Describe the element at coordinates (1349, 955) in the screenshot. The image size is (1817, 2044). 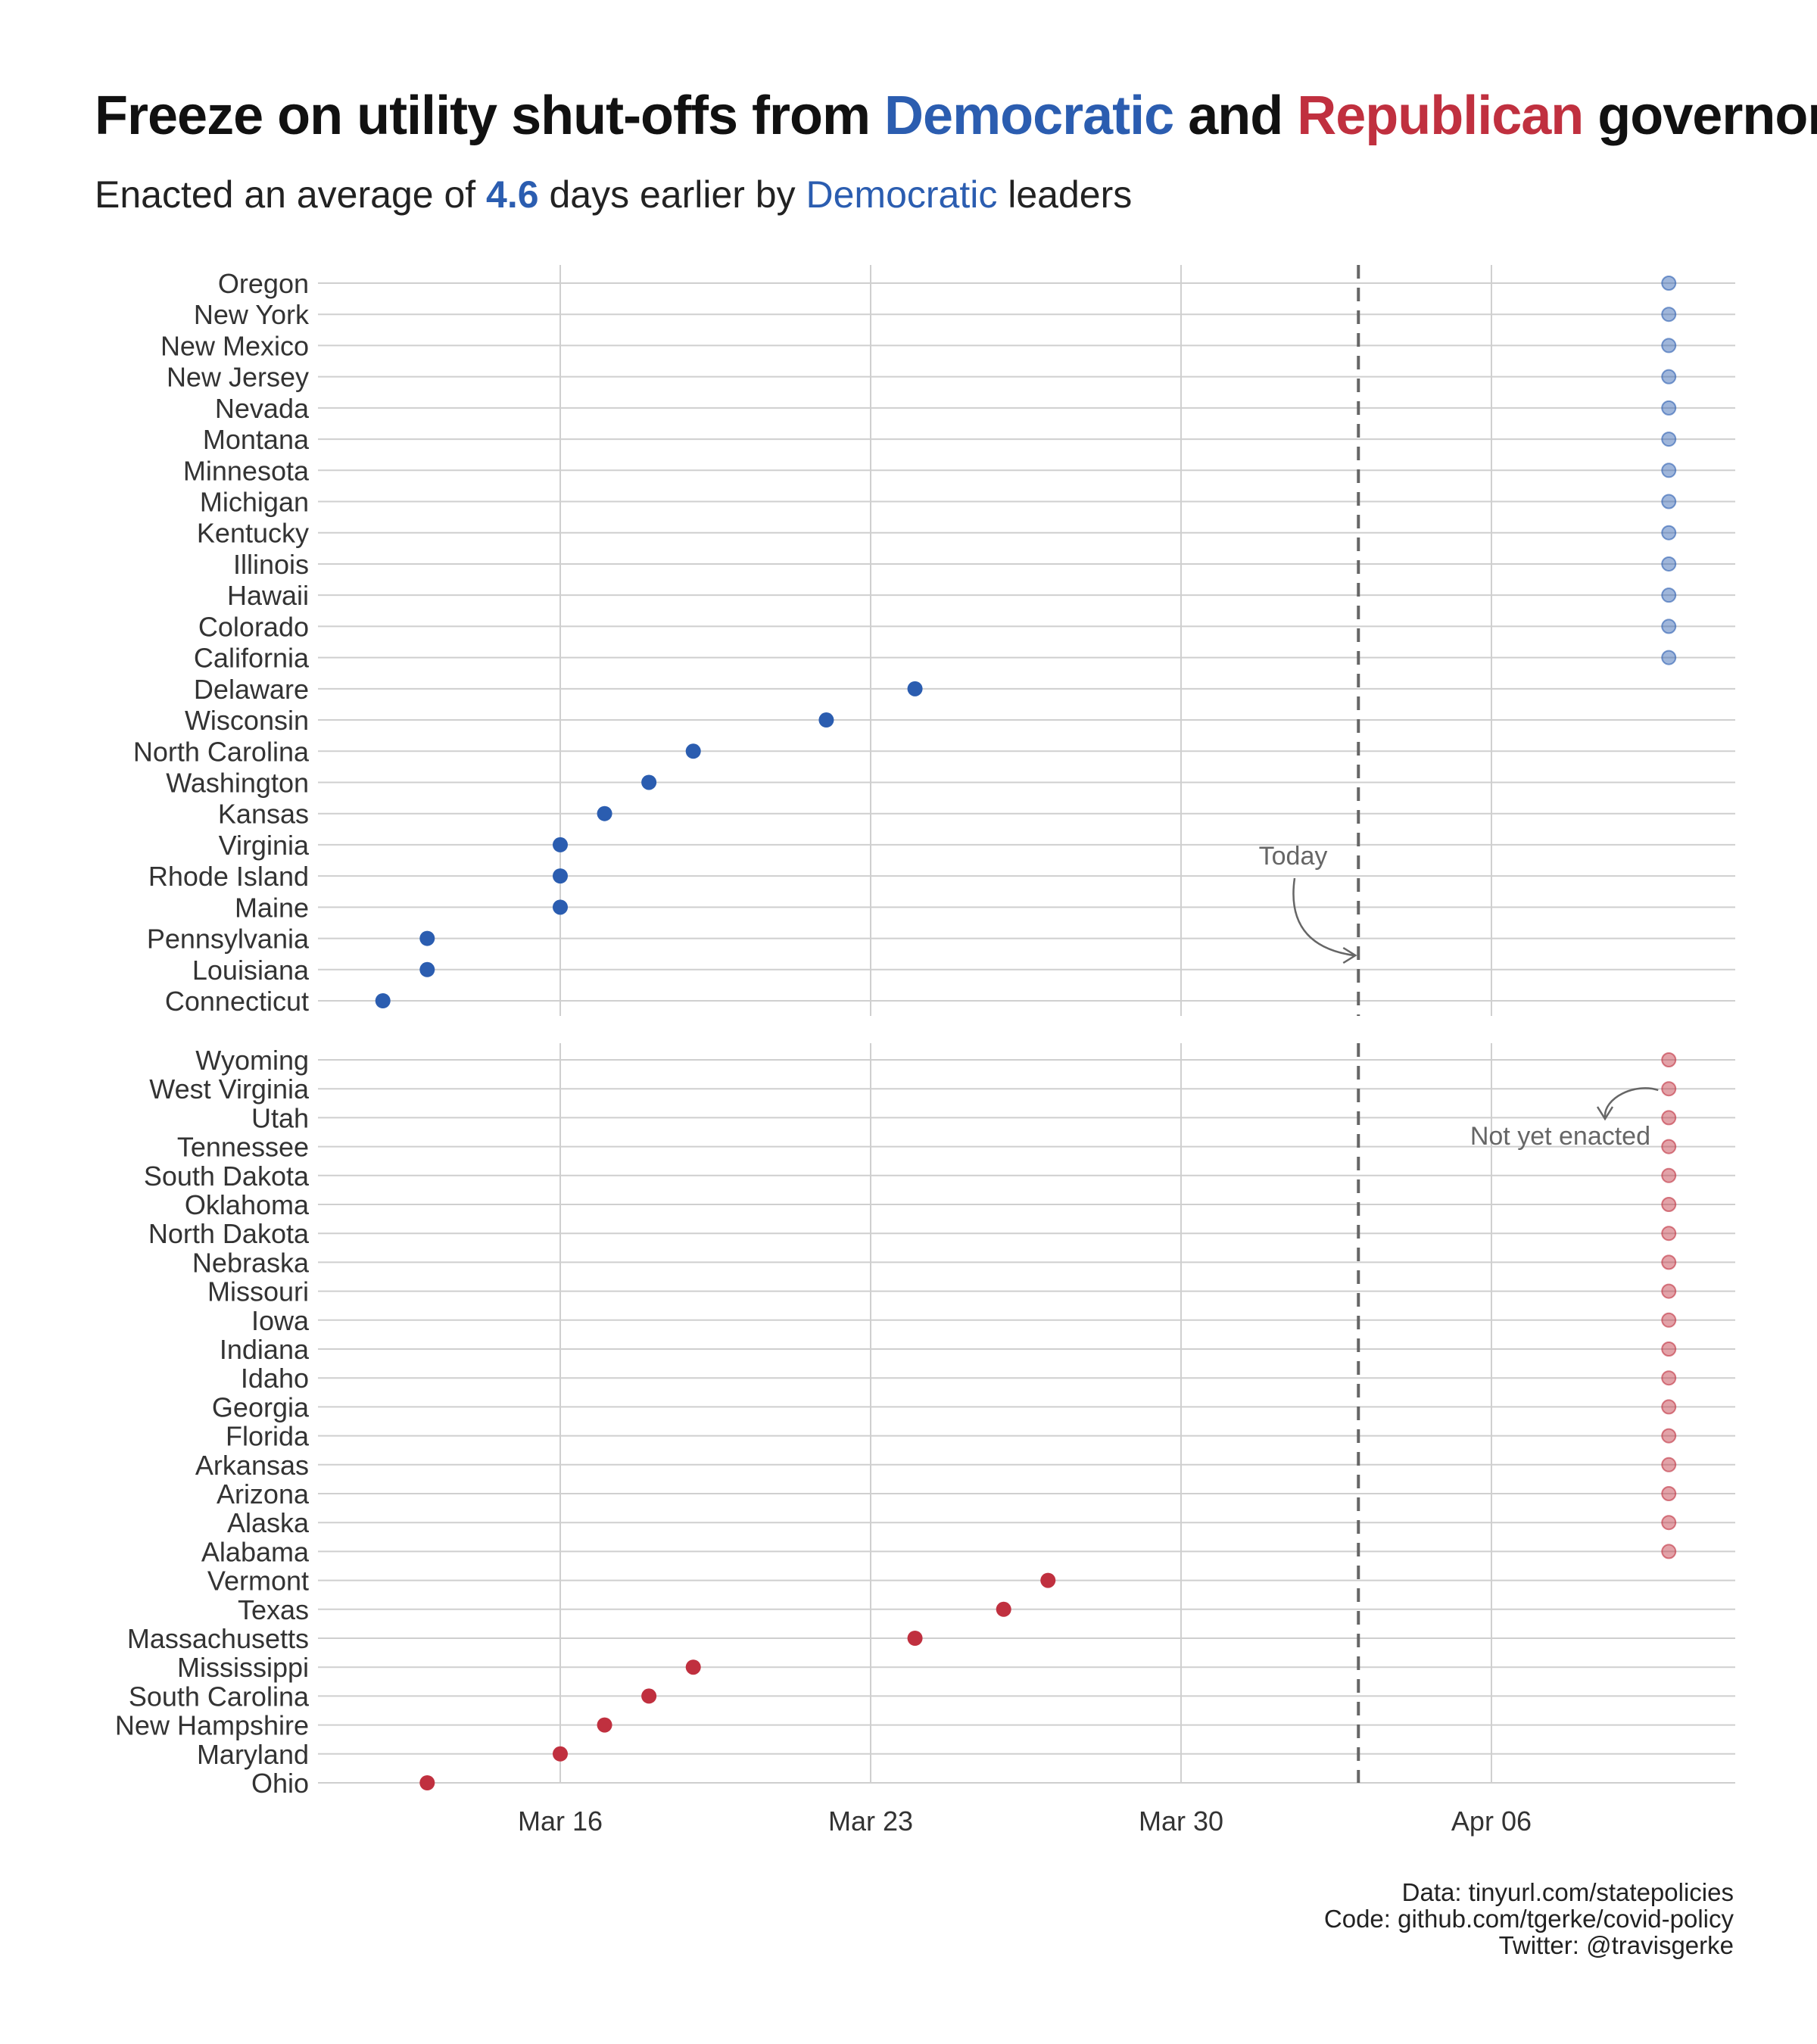
I see `today-arrowhead` at that location.